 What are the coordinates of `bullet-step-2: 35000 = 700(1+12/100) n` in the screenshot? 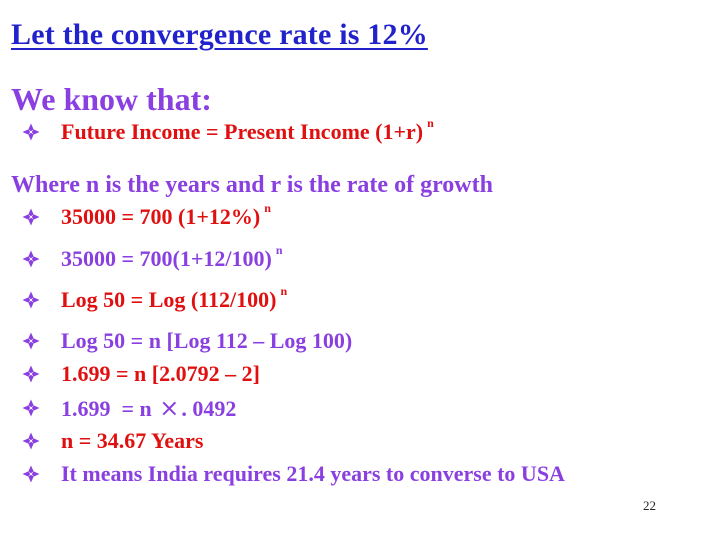 It's located at (152, 259).